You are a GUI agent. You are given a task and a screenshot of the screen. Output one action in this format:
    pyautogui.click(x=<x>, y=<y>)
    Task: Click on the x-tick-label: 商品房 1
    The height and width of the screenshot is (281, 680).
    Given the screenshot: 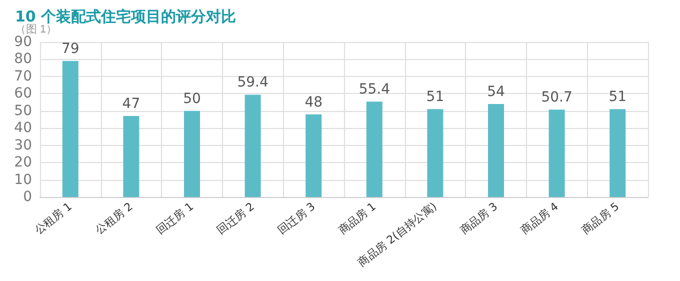 What is the action you would take?
    pyautogui.click(x=357, y=218)
    